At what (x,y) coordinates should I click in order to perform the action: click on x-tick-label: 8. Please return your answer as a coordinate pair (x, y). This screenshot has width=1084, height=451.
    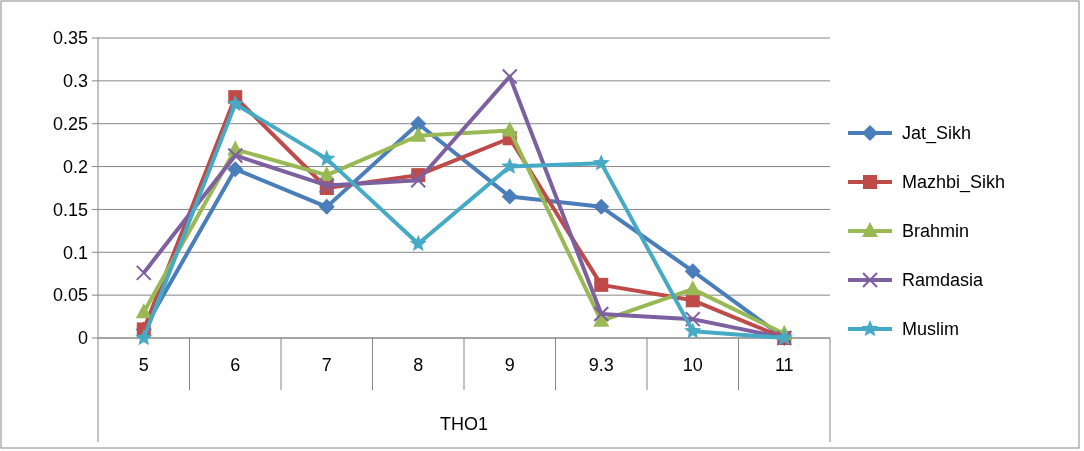
    Looking at the image, I should click on (418, 365).